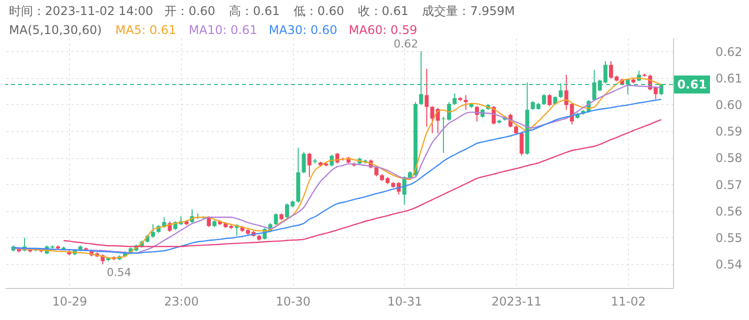 Image resolution: width=749 pixels, height=320 pixels. Describe the element at coordinates (318, 11) in the screenshot. I see `text: 低：0.60` at that location.